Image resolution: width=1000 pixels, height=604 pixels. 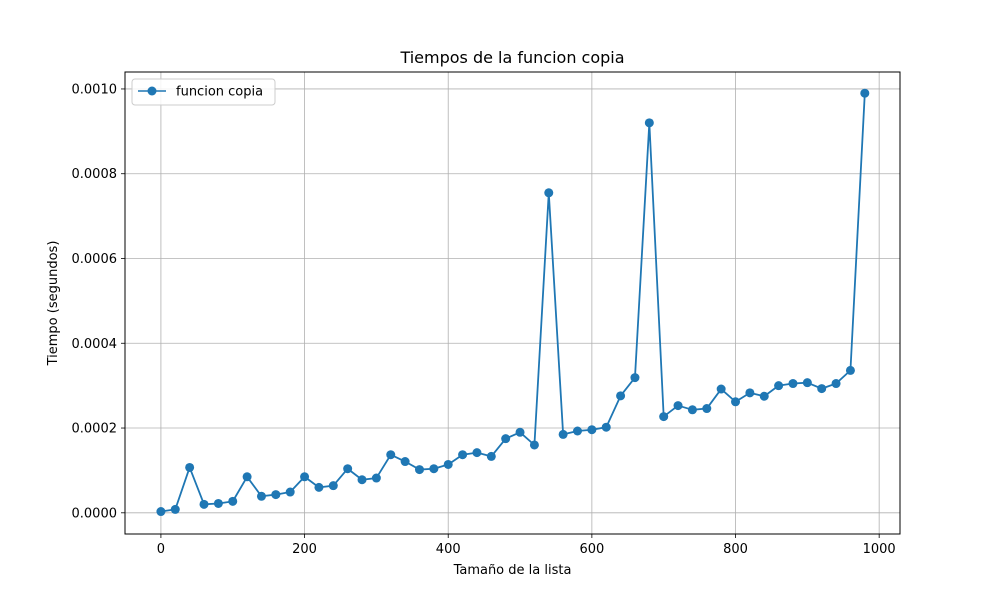 I want to click on y-tick-label: 0.0010, so click(x=95, y=89).